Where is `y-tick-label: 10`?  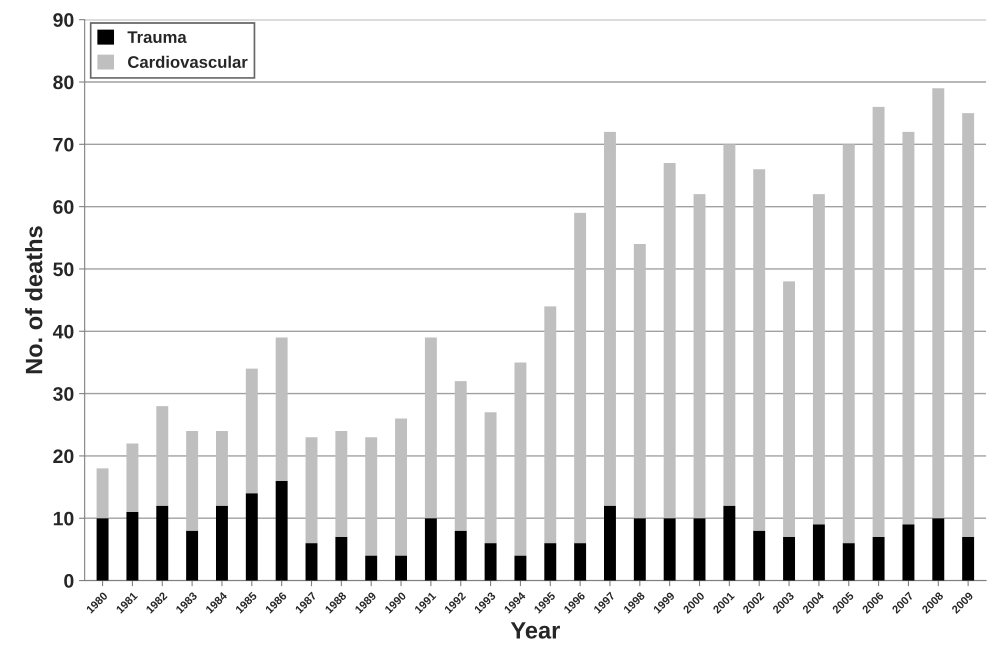
y-tick-label: 10 is located at coordinates (64, 519).